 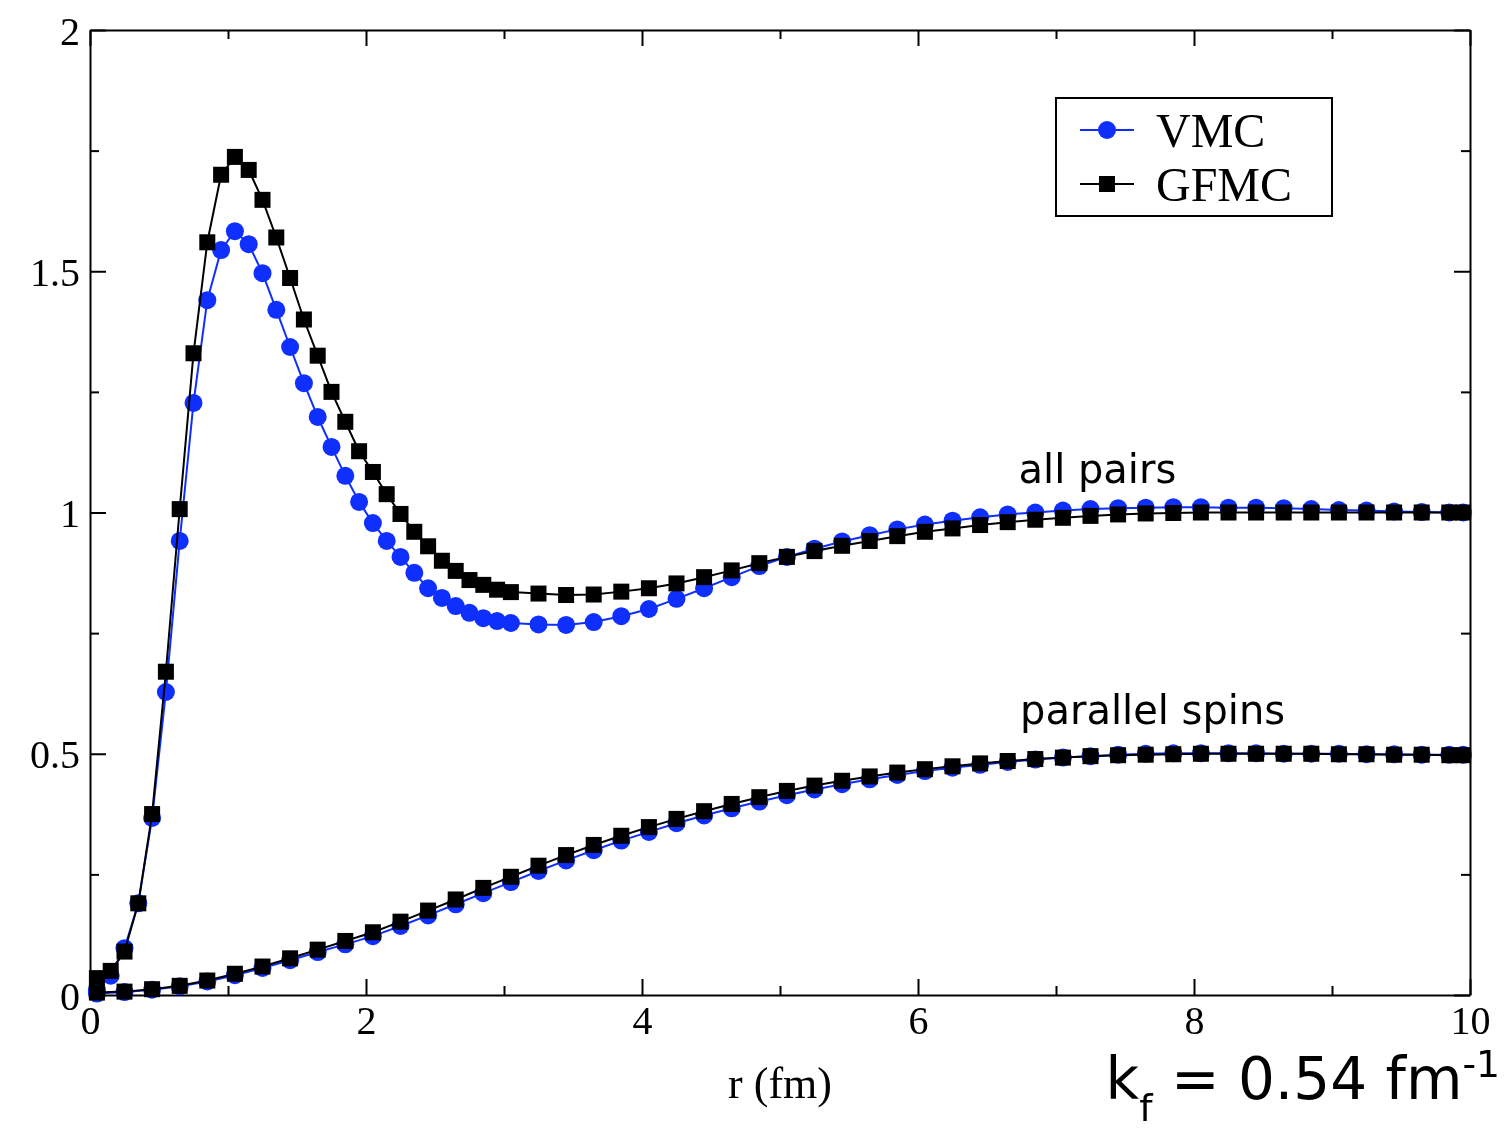 I want to click on annotation: parallel spins, so click(x=1153, y=709).